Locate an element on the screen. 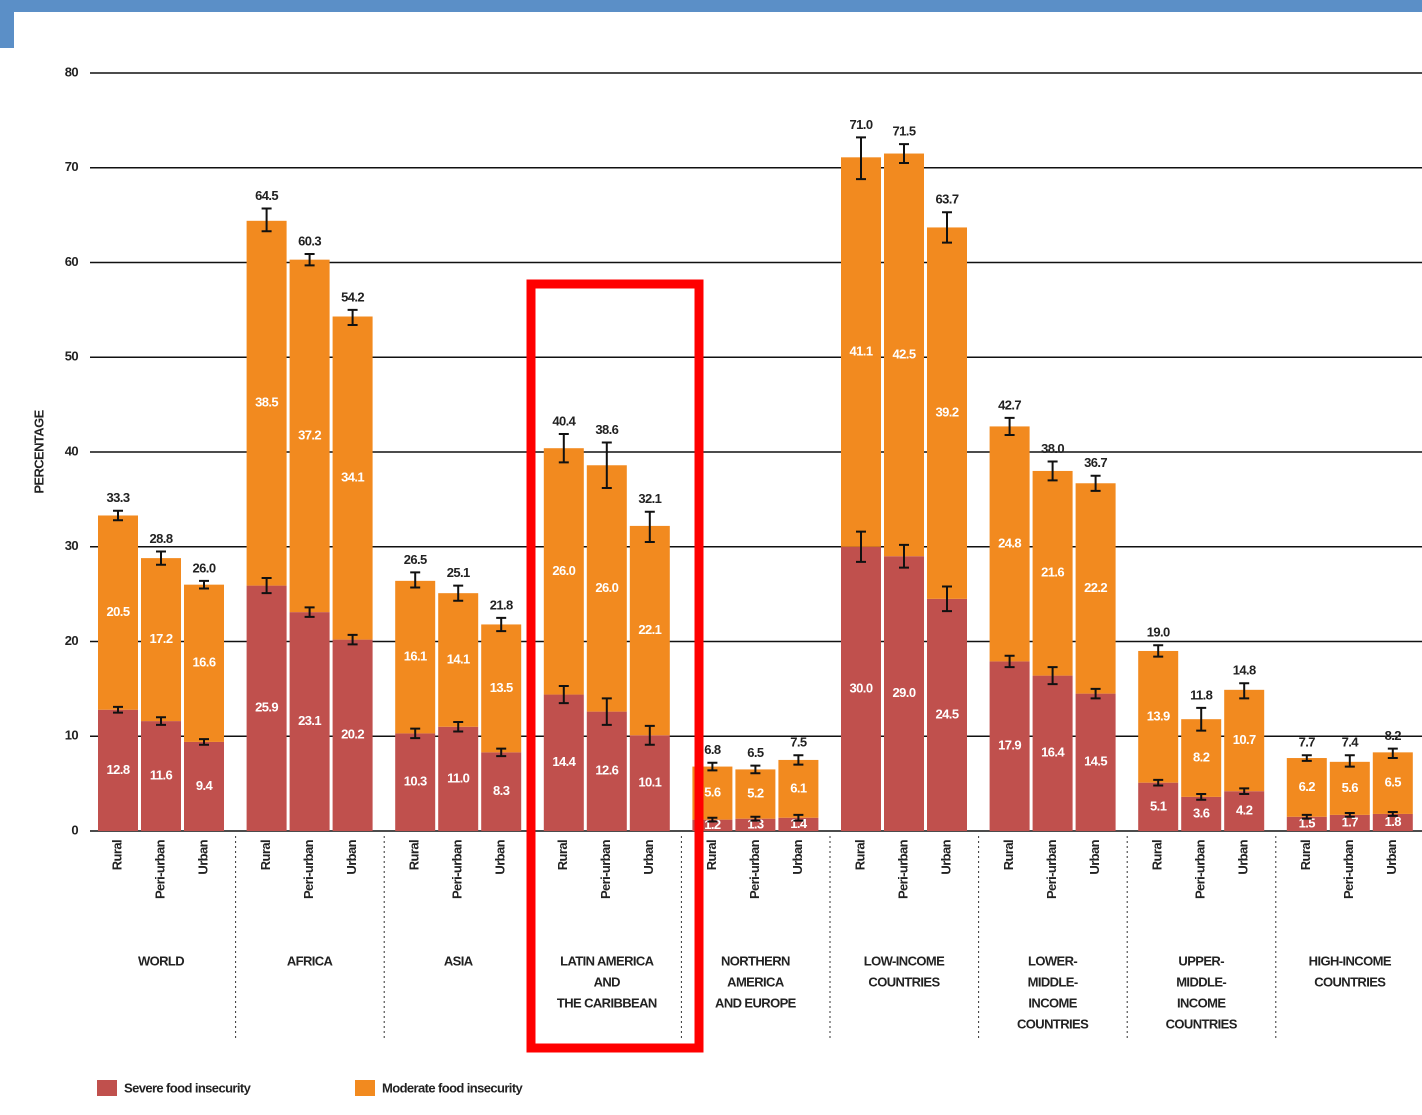 This screenshot has height=1115, width=1422. y-tick-label: 0 is located at coordinates (74, 829).